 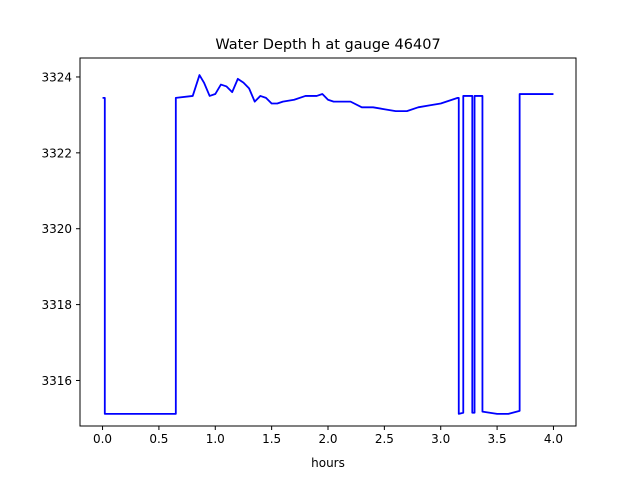 What do you see at coordinates (271, 439) in the screenshot?
I see `x-tick-label: 1.5` at bounding box center [271, 439].